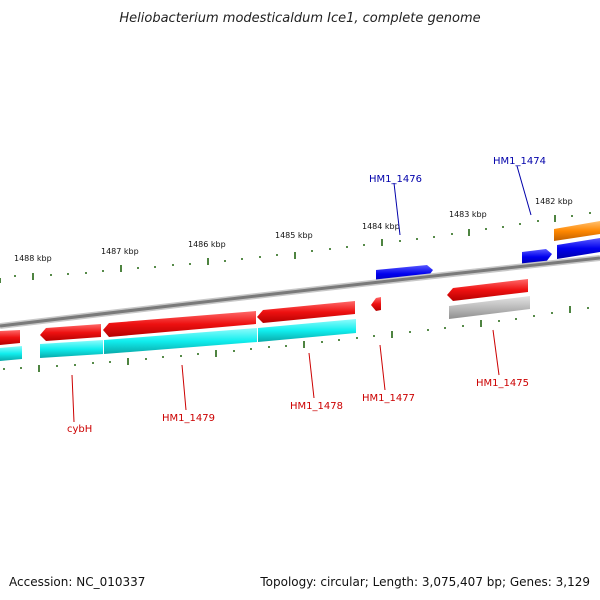  Describe the element at coordinates (11, 353) in the screenshot. I see `cds-left-edge` at that location.